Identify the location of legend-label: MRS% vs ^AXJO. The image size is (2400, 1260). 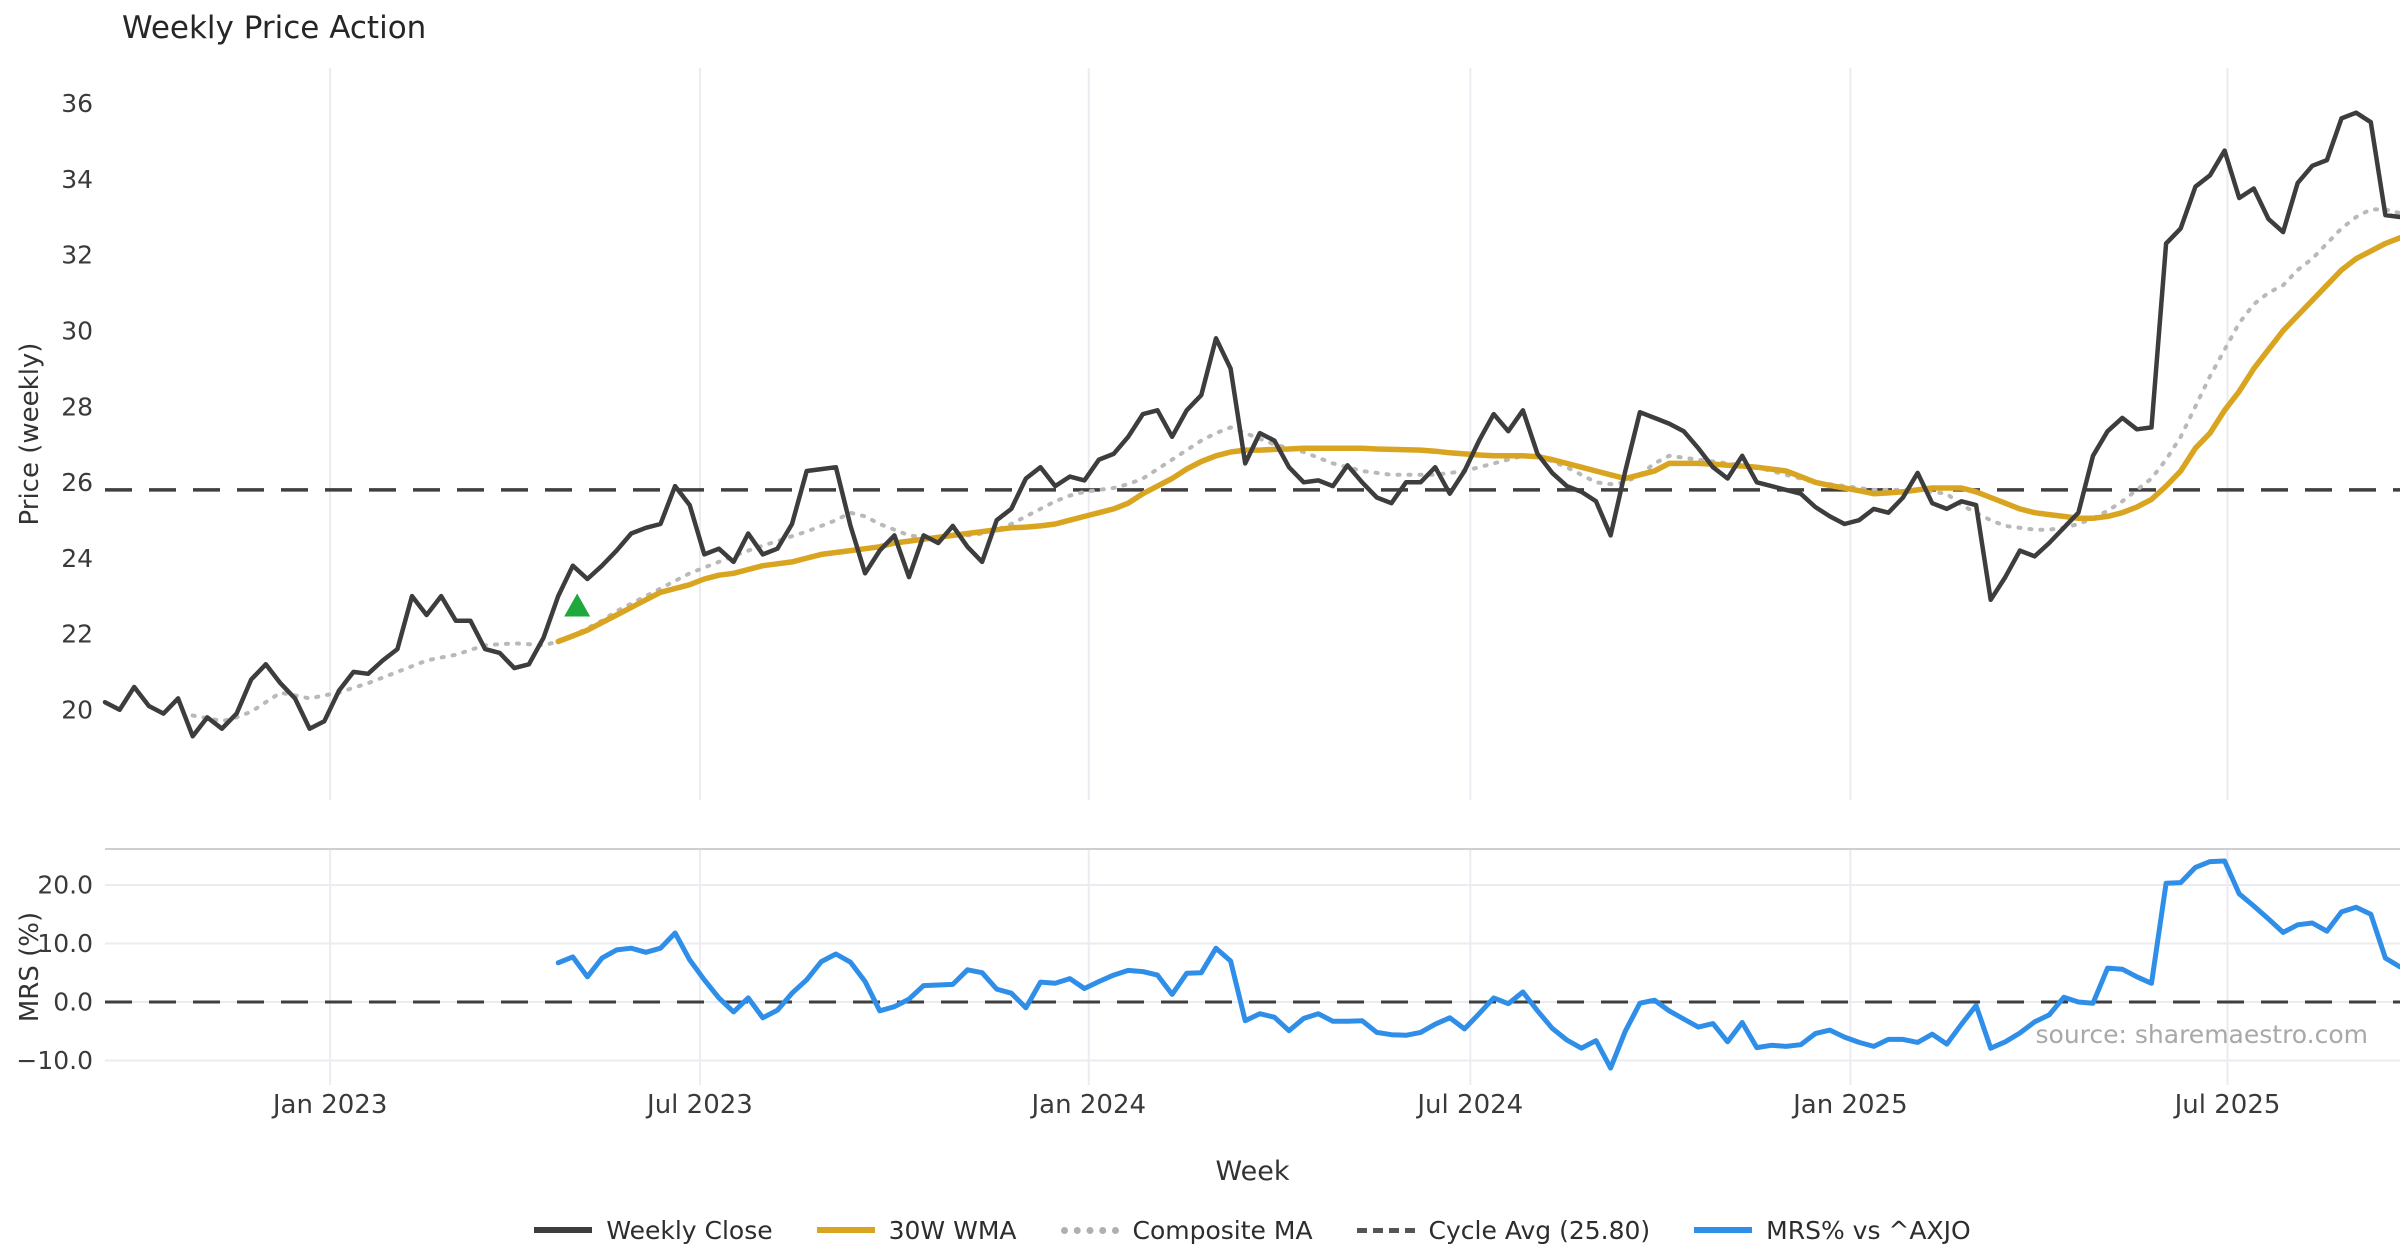
(1868, 1230).